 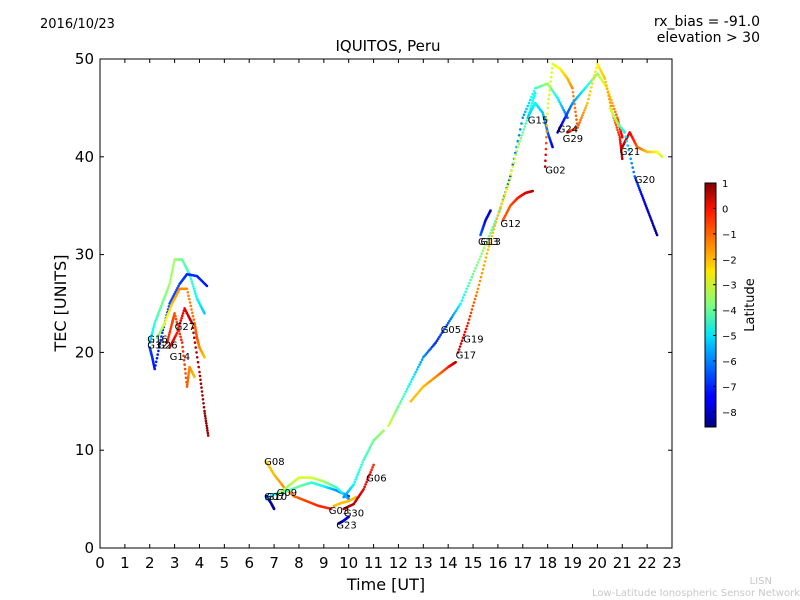 I want to click on satellite-label: G08, so click(x=274, y=462).